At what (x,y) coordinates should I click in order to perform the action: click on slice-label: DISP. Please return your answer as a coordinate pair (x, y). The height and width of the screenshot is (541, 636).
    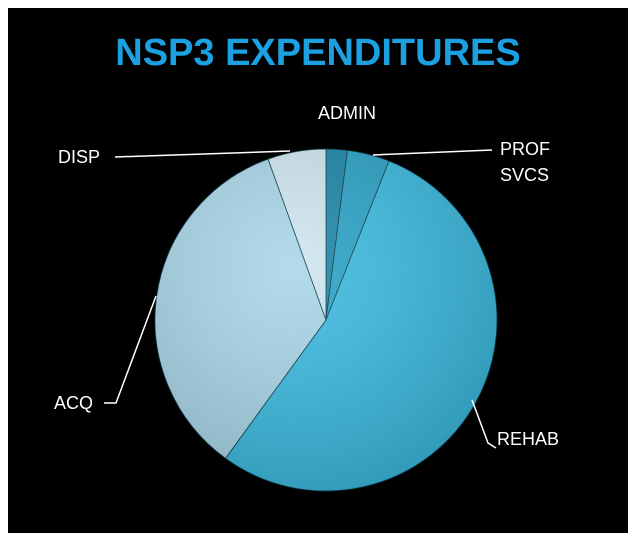
    Looking at the image, I should click on (79, 157).